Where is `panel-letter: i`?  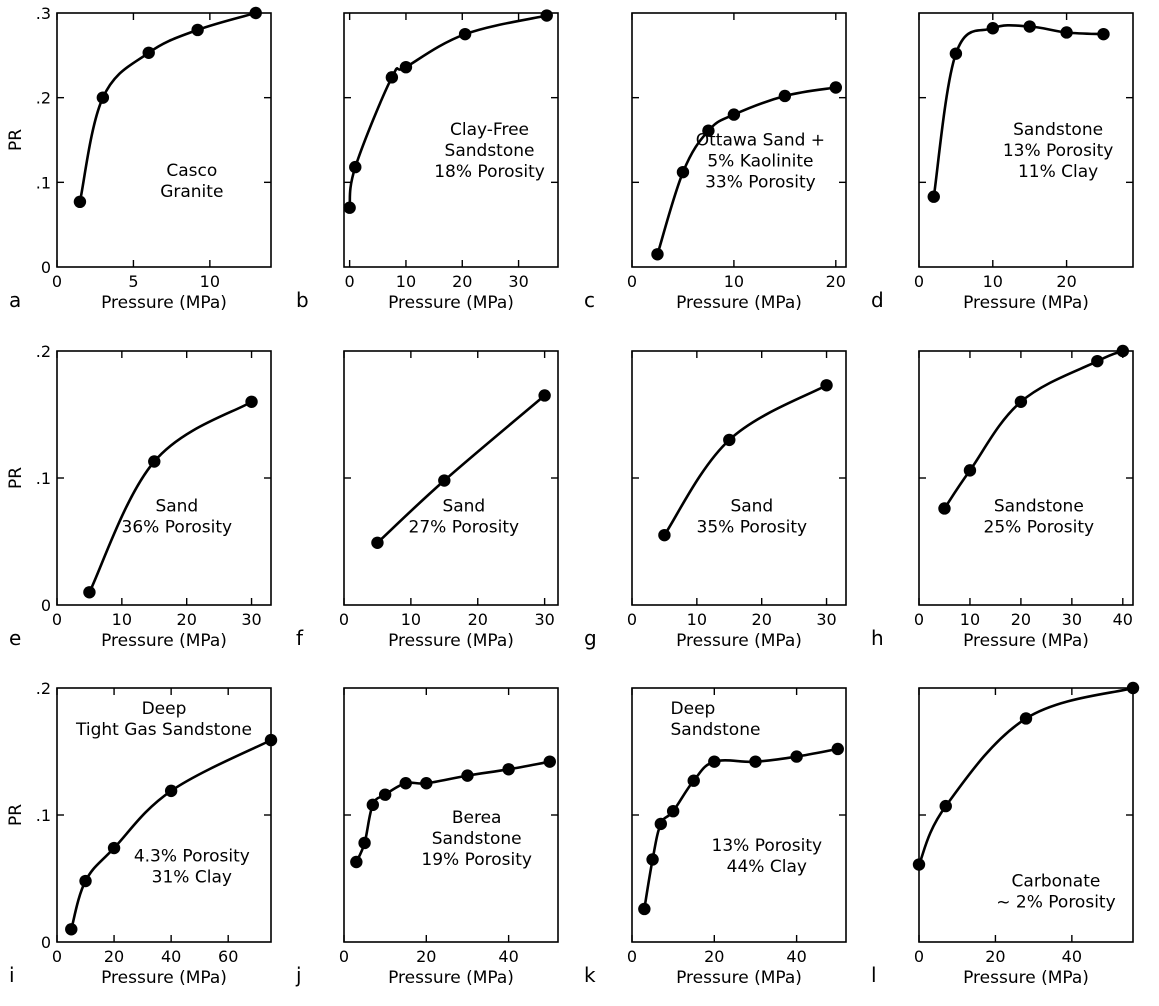
panel-letter: i is located at coordinates (12, 975).